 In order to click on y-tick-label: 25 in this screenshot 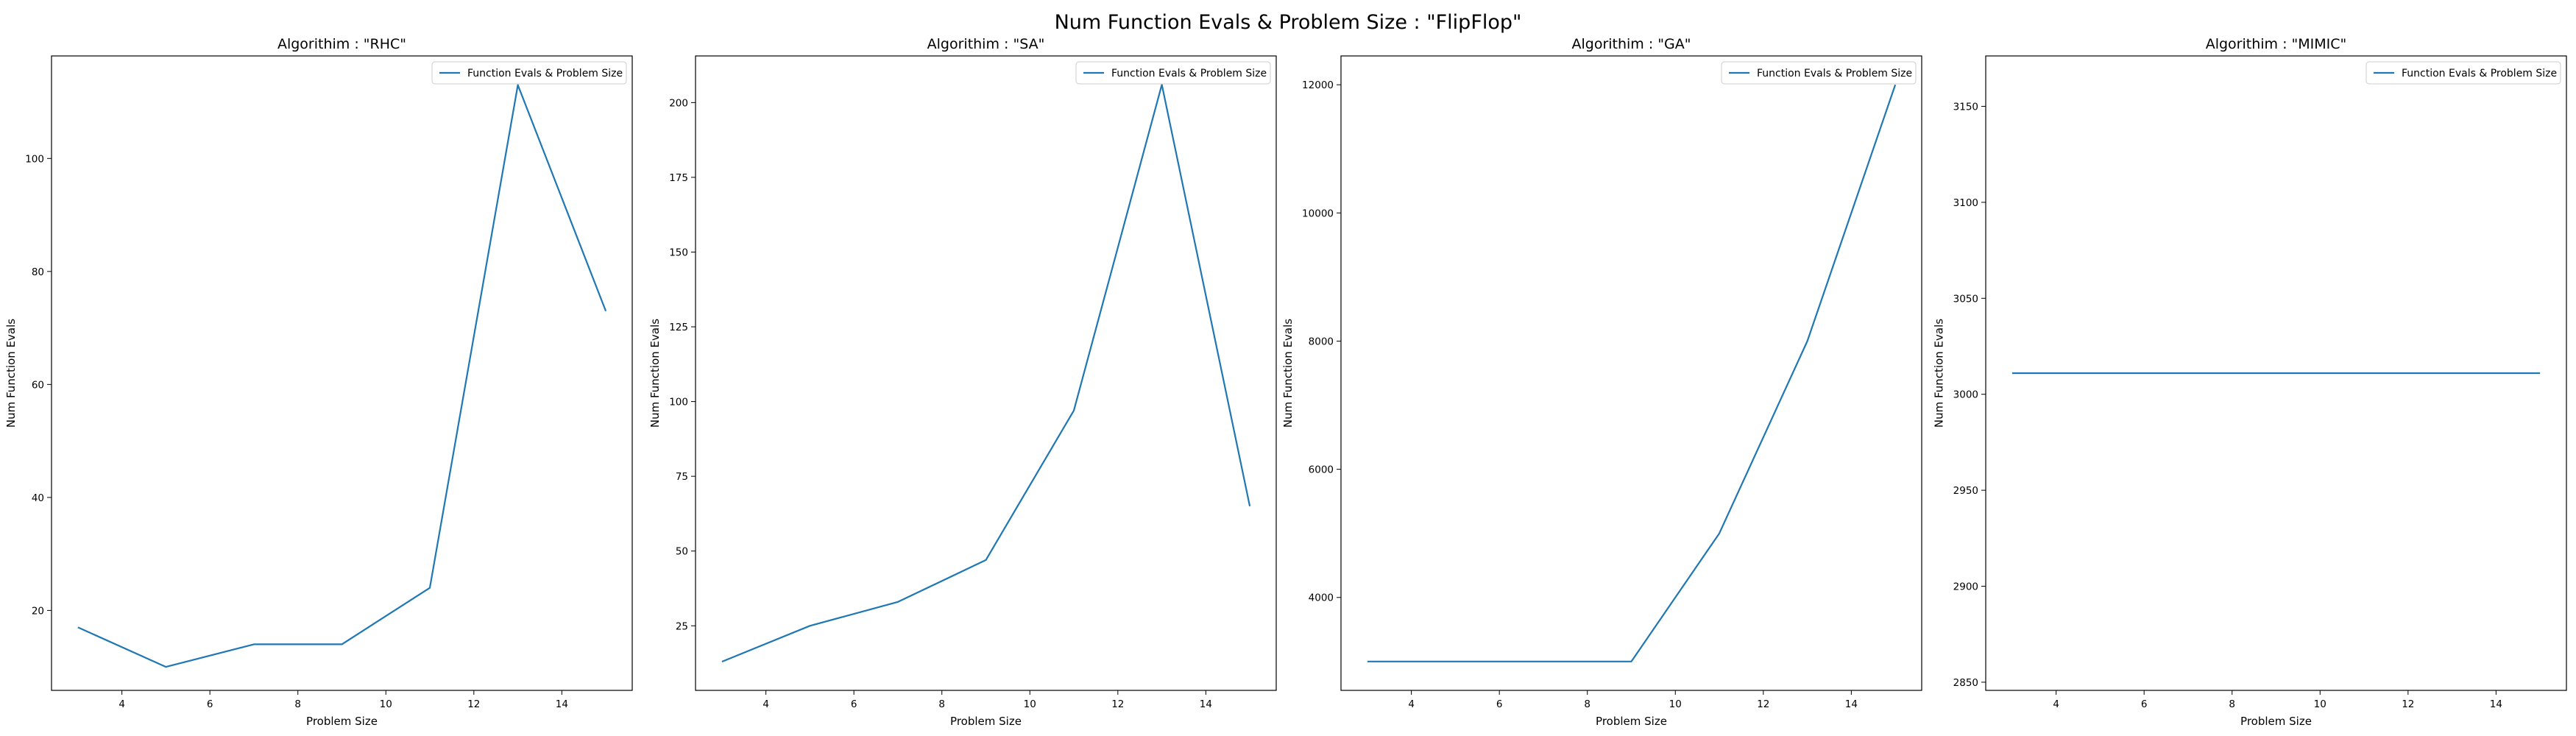, I will do `click(682, 626)`.